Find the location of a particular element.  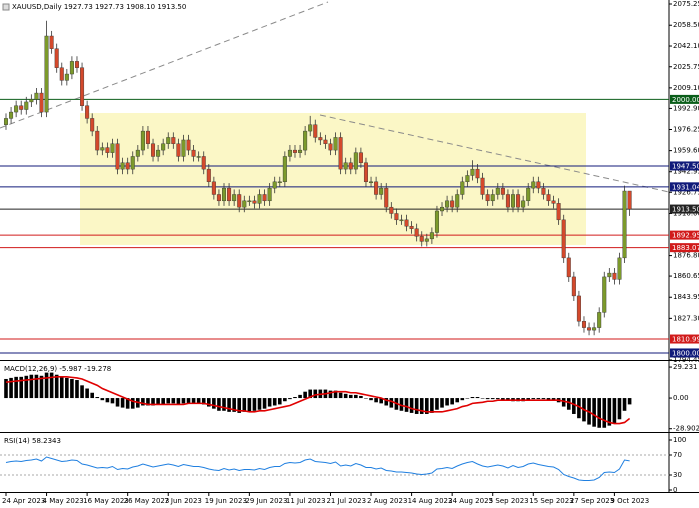

y-tick-label: 2009.10 is located at coordinates (686, 88).